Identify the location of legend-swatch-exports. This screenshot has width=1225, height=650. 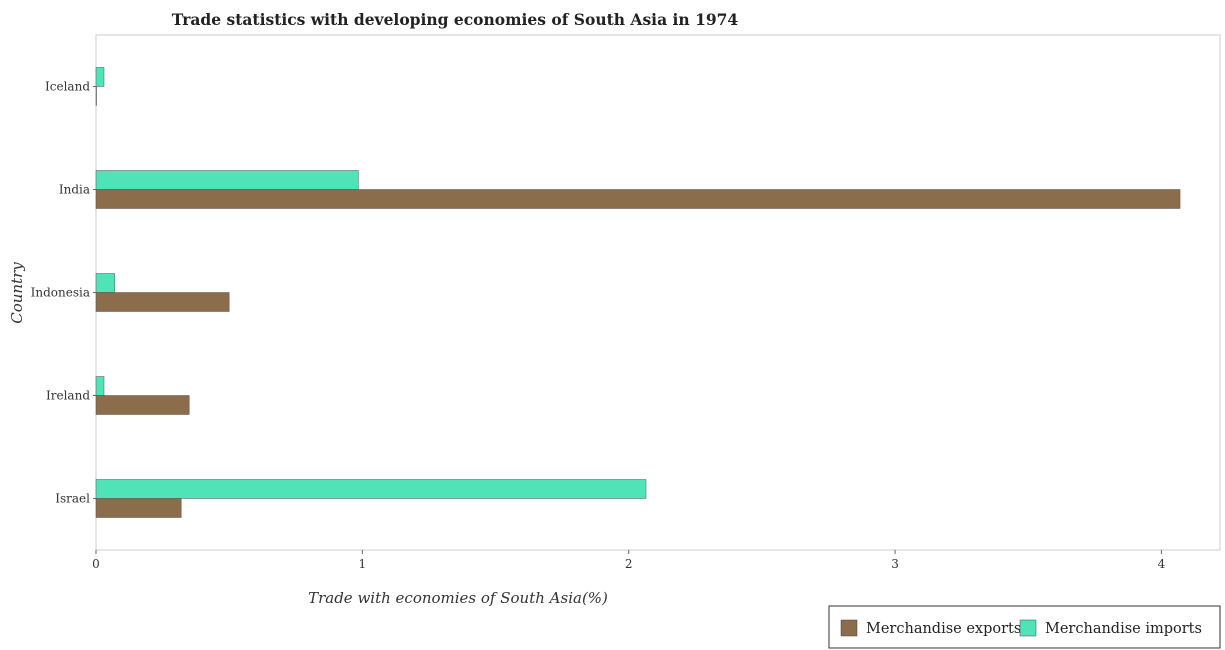
(849, 628).